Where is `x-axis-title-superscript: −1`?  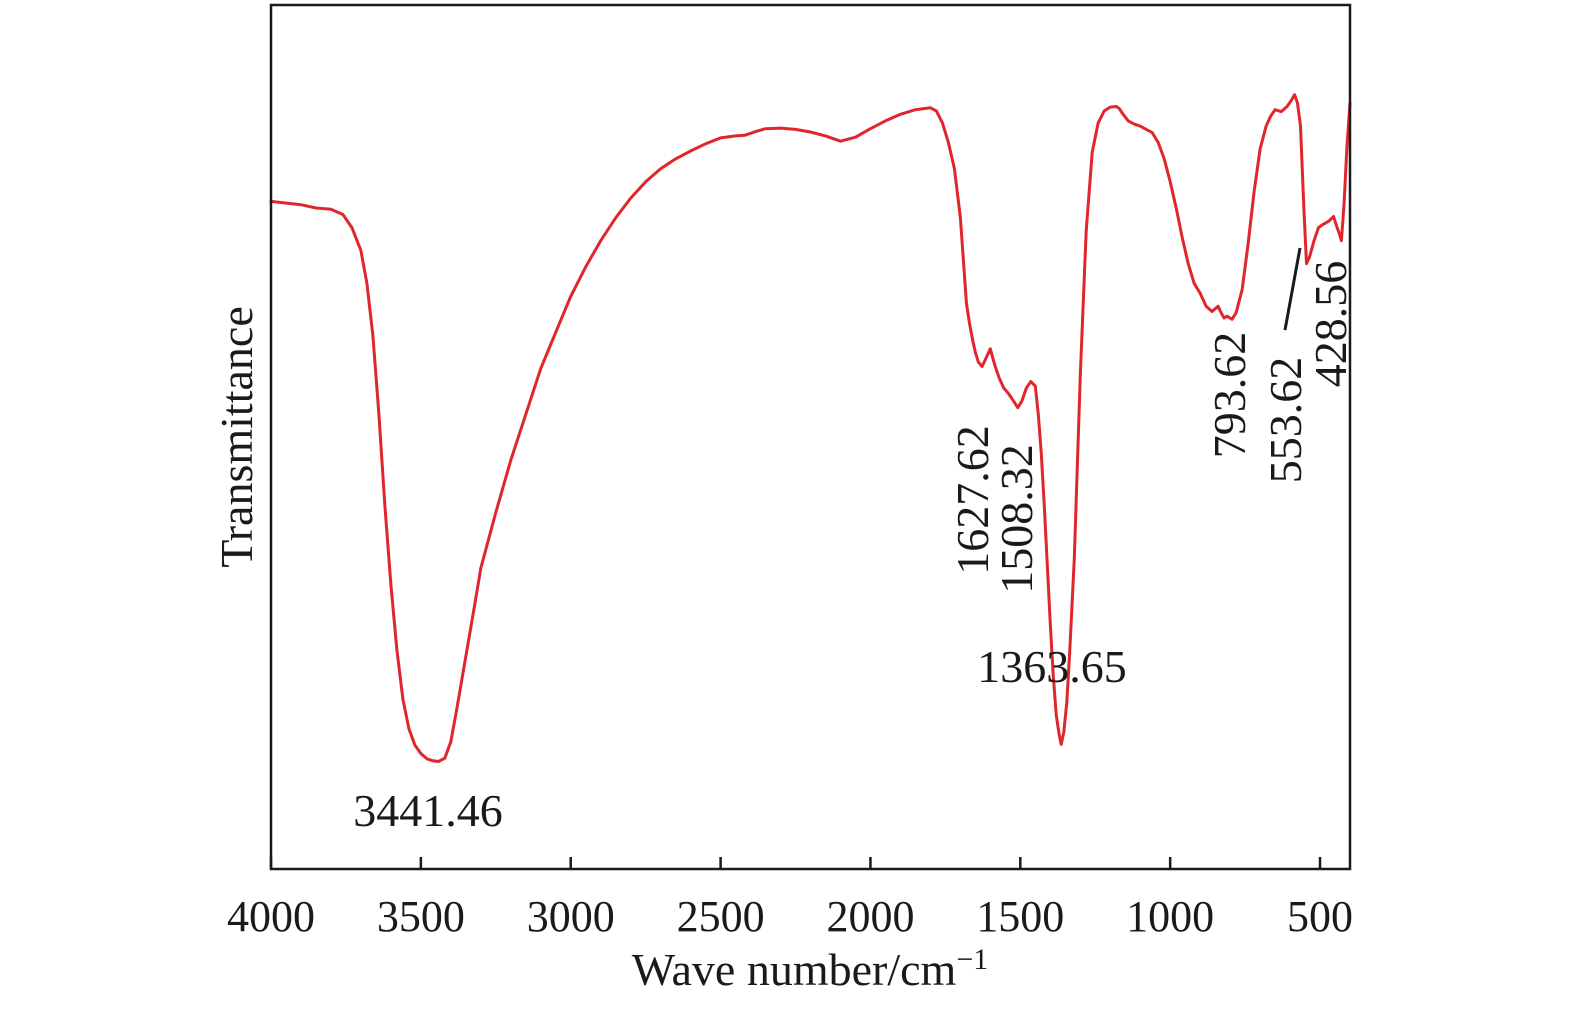 x-axis-title-superscript: −1 is located at coordinates (972, 959).